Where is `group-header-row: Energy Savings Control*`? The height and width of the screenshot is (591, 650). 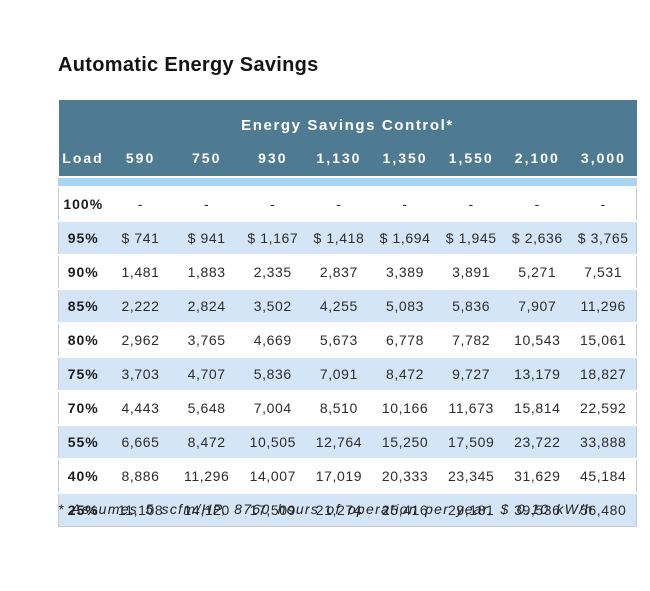
group-header-row: Energy Savings Control* is located at coordinates (347, 122).